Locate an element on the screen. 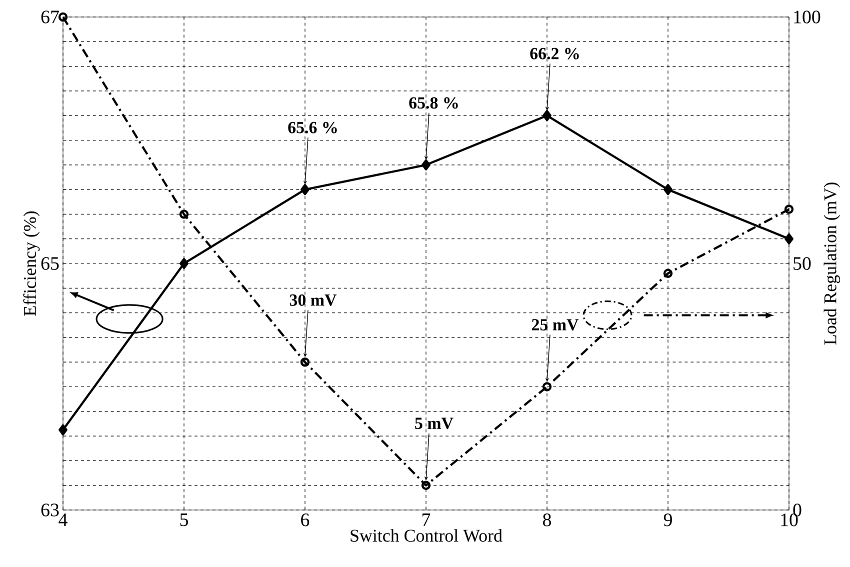 Image resolution: width=850 pixels, height=567 pixels. annotation: 65.6 % is located at coordinates (312, 128).